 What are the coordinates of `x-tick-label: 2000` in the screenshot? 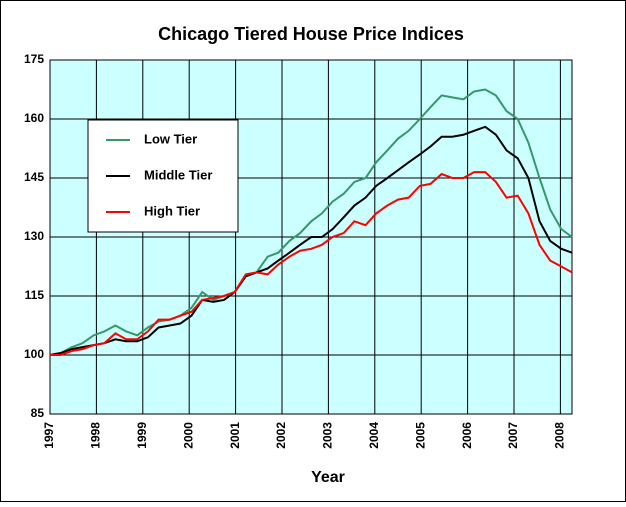 It's located at (188, 435).